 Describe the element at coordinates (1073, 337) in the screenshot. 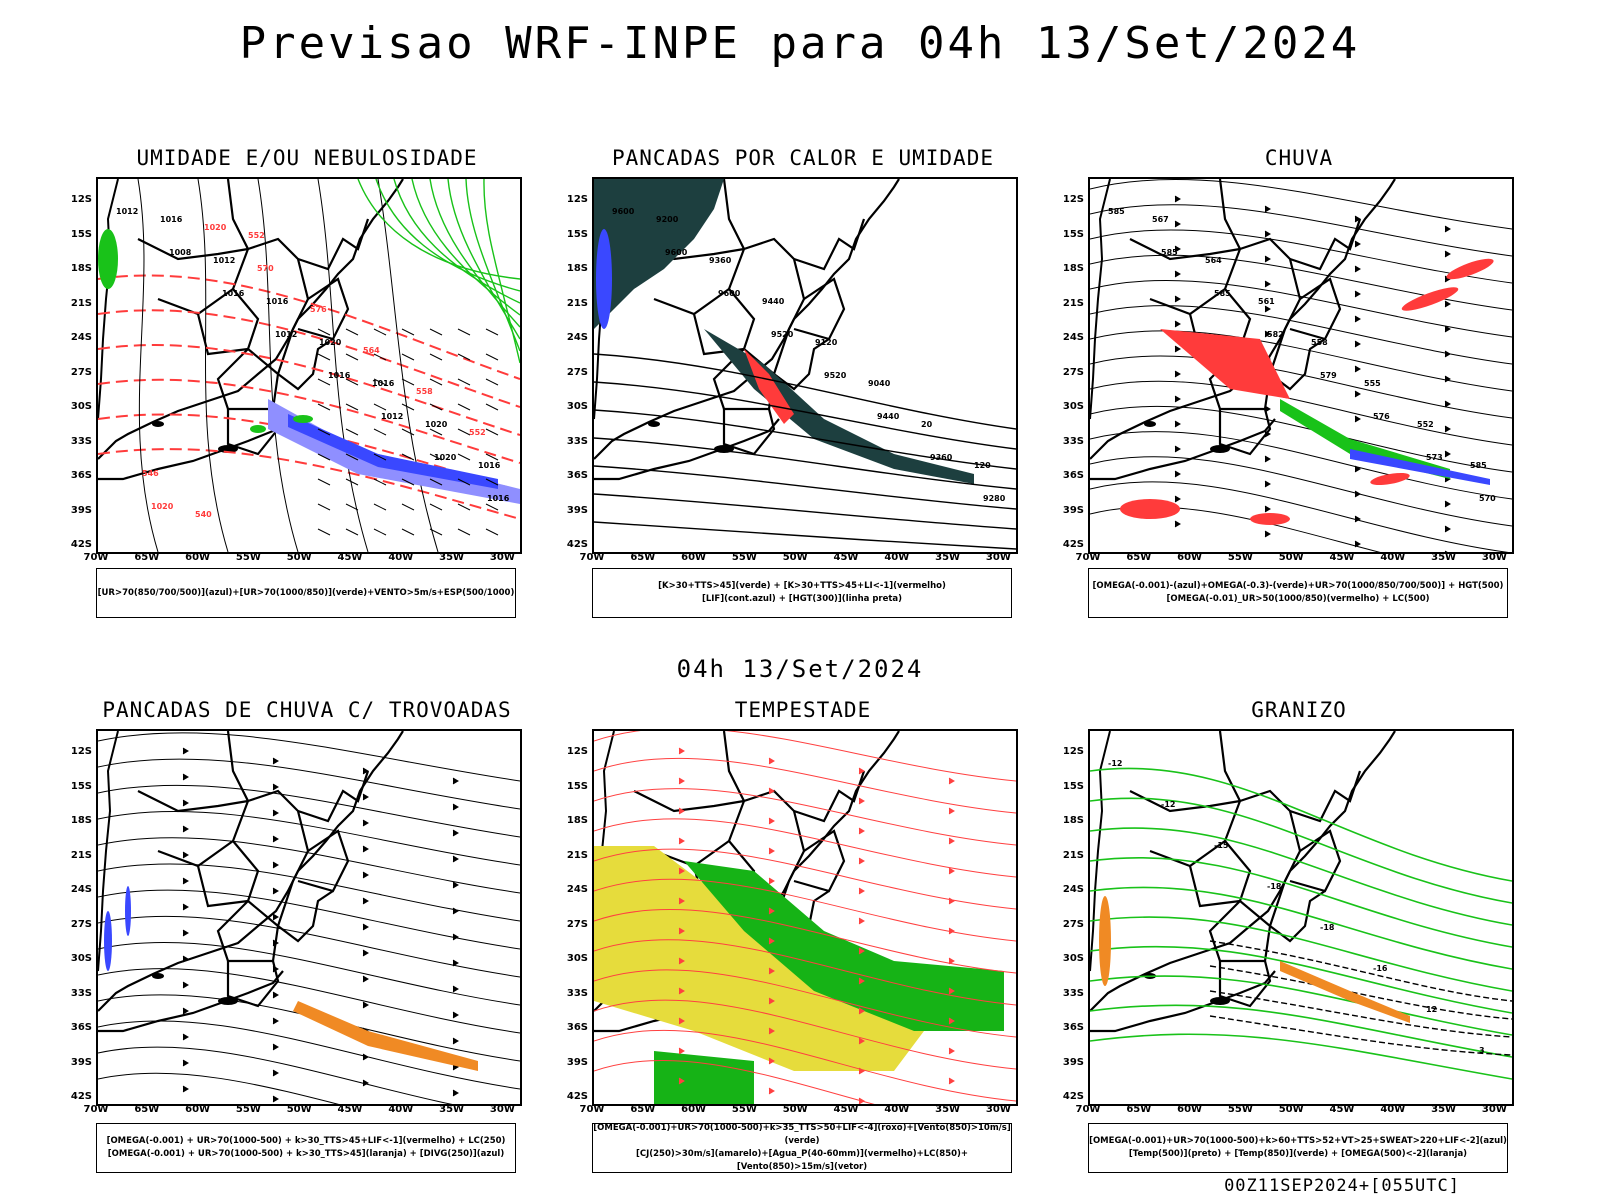

I see `lat-label: 24S` at that location.